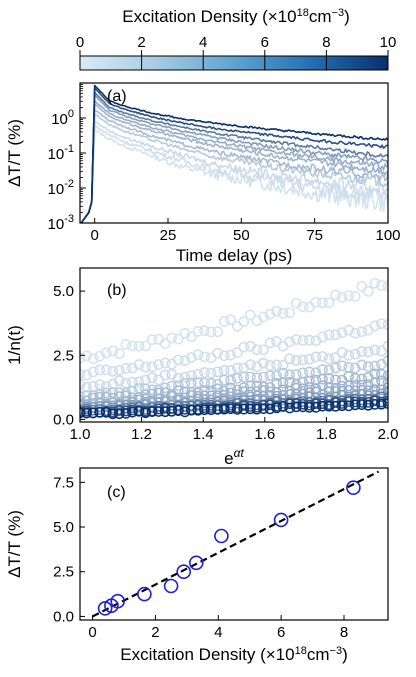 The image size is (416, 677). Describe the element at coordinates (233, 654) in the screenshot. I see `panel-c-xlabel: Excitation Density (×1018cm−3)` at that location.